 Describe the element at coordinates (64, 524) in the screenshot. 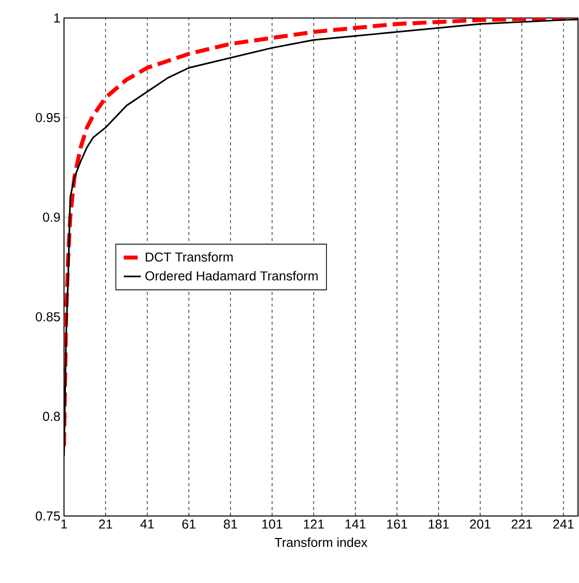

I see `x-tick-label: 1` at that location.